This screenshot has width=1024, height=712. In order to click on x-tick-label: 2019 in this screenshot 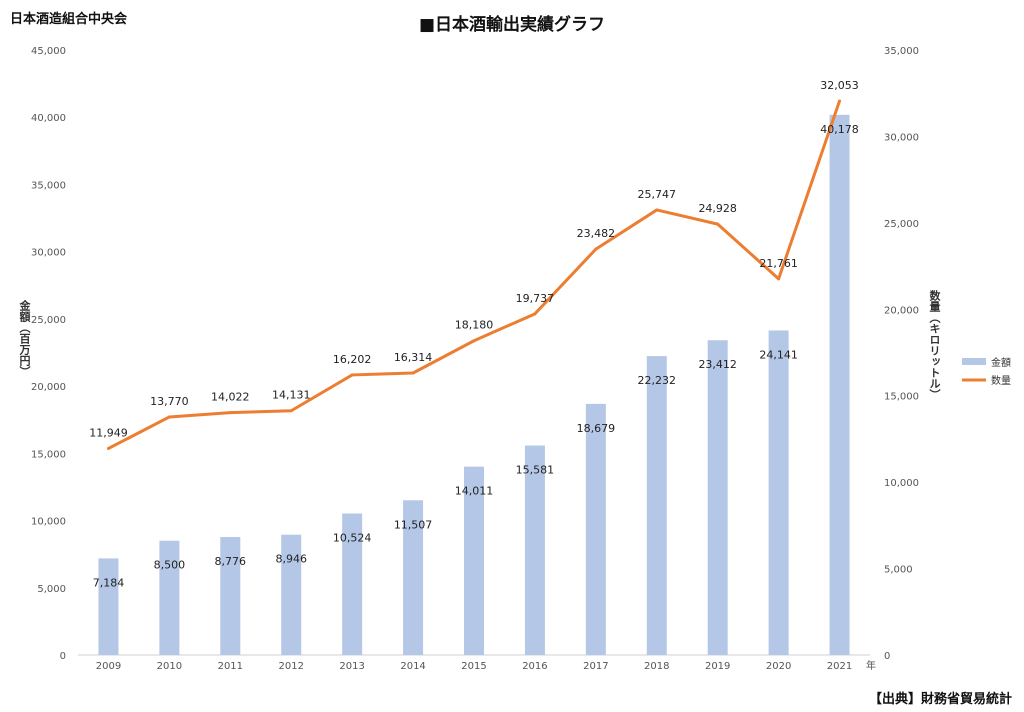, I will do `click(717, 666)`.